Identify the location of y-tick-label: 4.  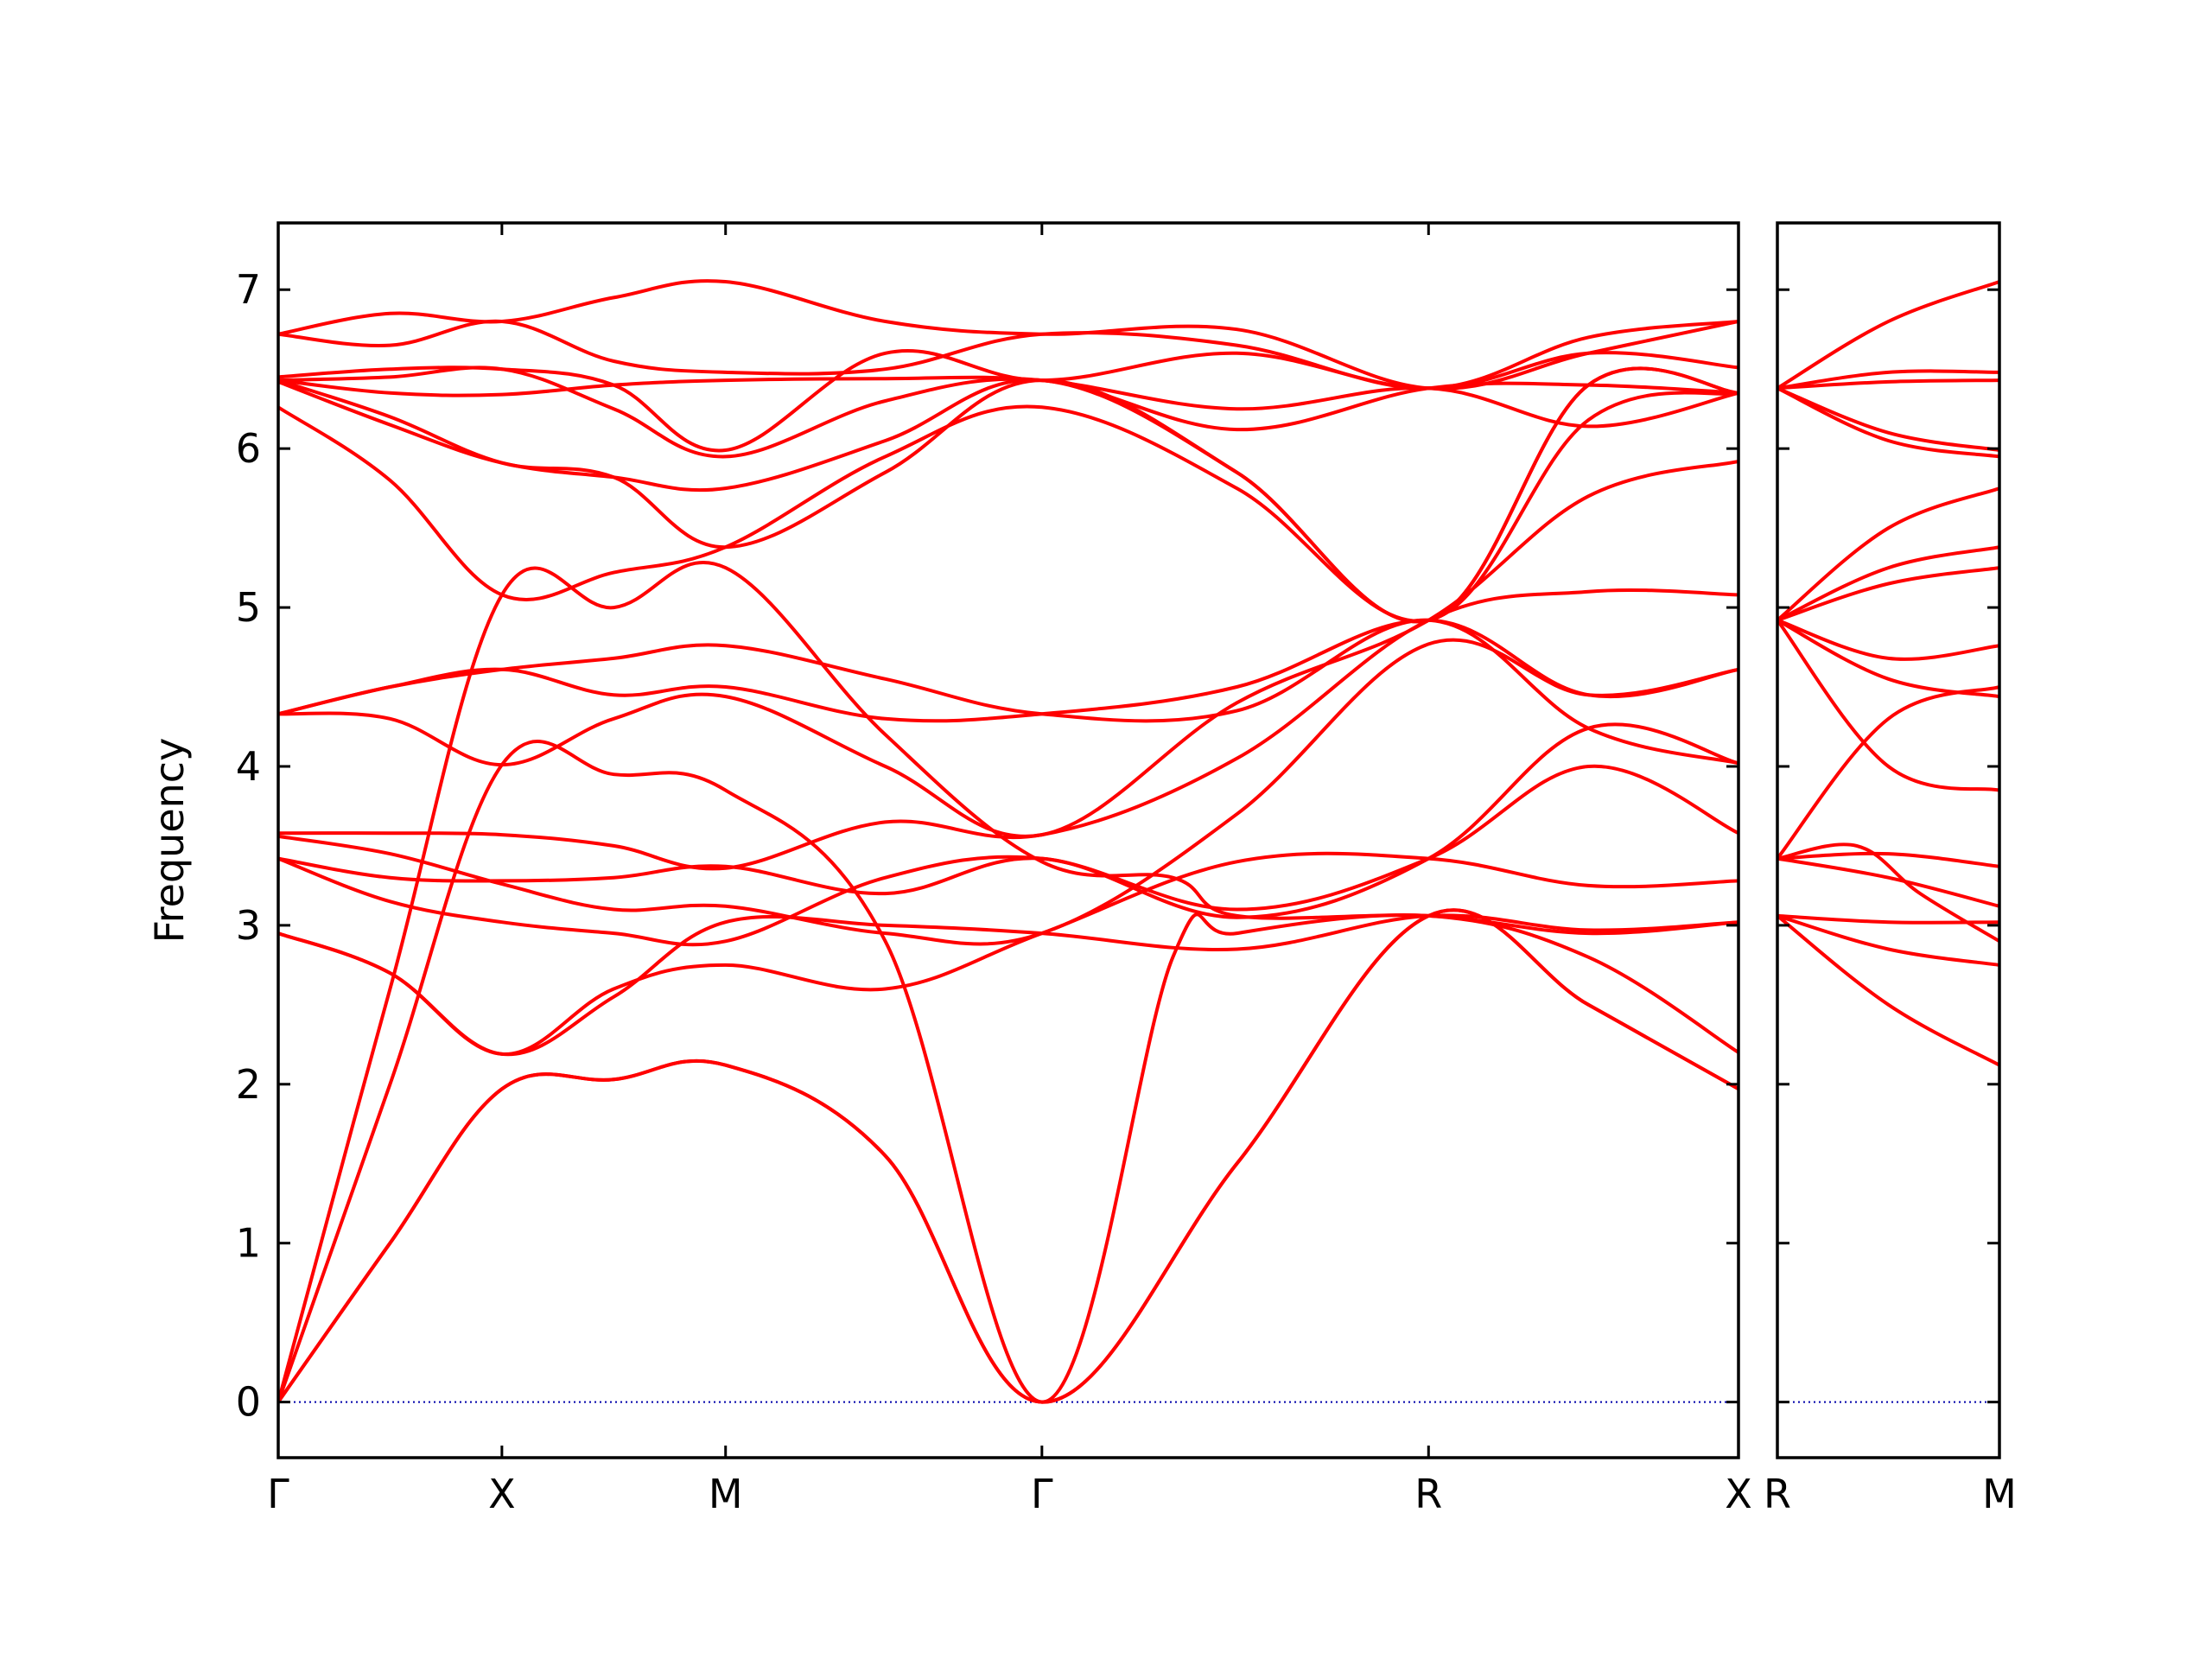
(248, 766).